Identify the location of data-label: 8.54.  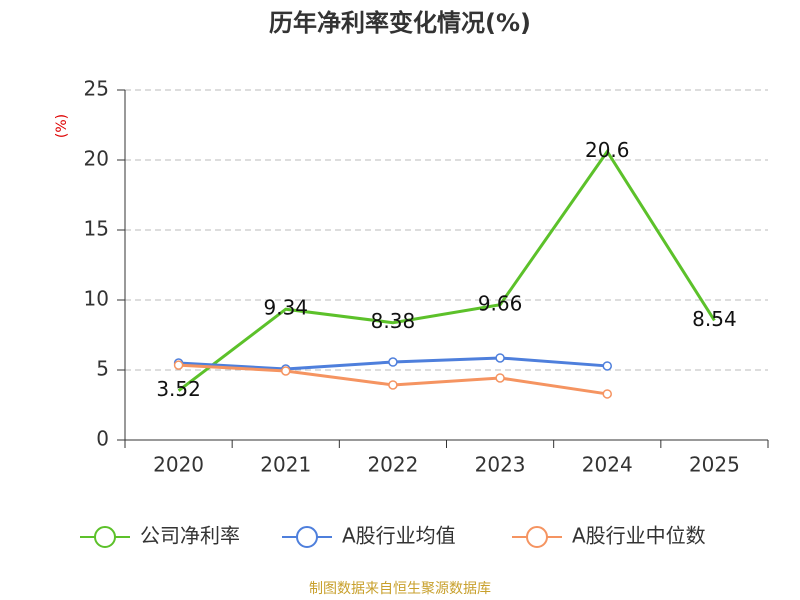
(714, 319).